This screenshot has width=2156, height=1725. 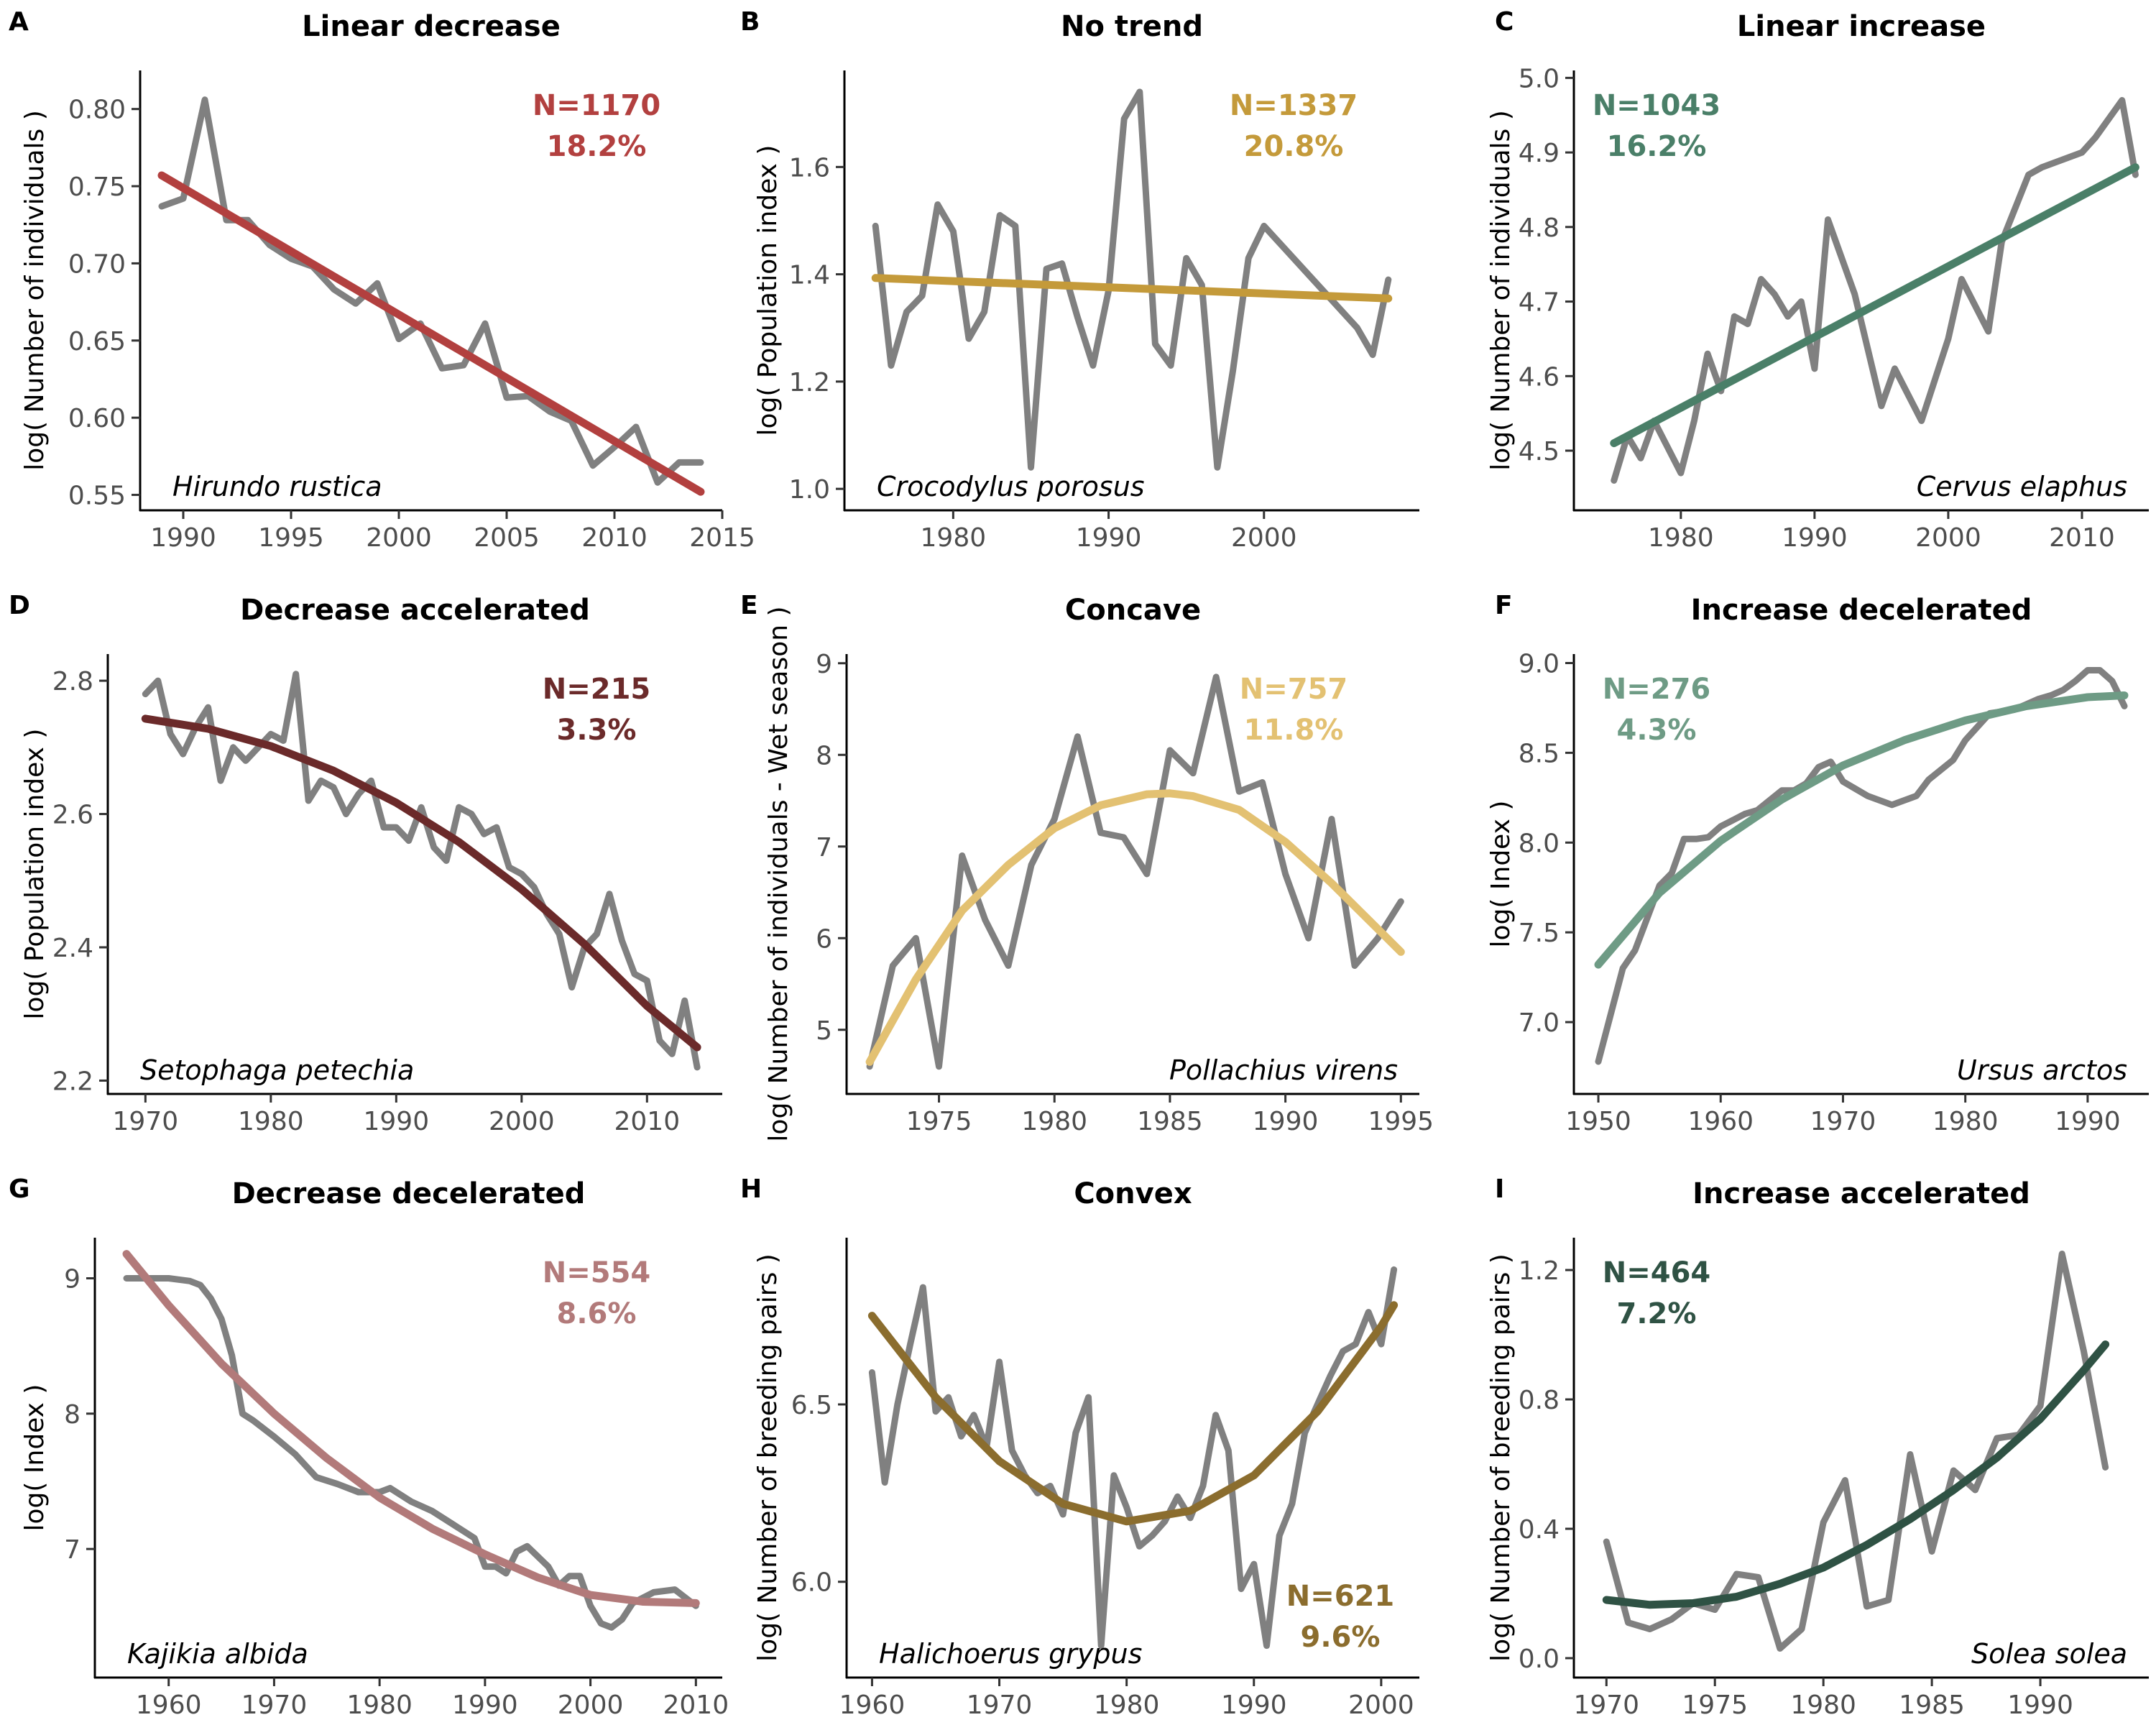 I want to click on percentage-label: 3.3%, so click(x=597, y=730).